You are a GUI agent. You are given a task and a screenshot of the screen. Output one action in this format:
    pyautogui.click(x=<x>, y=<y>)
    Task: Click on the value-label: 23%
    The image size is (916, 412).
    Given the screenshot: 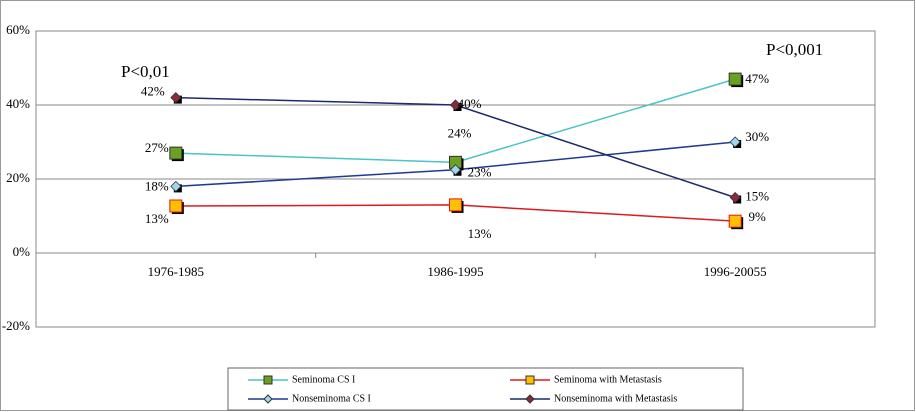 What is the action you would take?
    pyautogui.click(x=480, y=172)
    